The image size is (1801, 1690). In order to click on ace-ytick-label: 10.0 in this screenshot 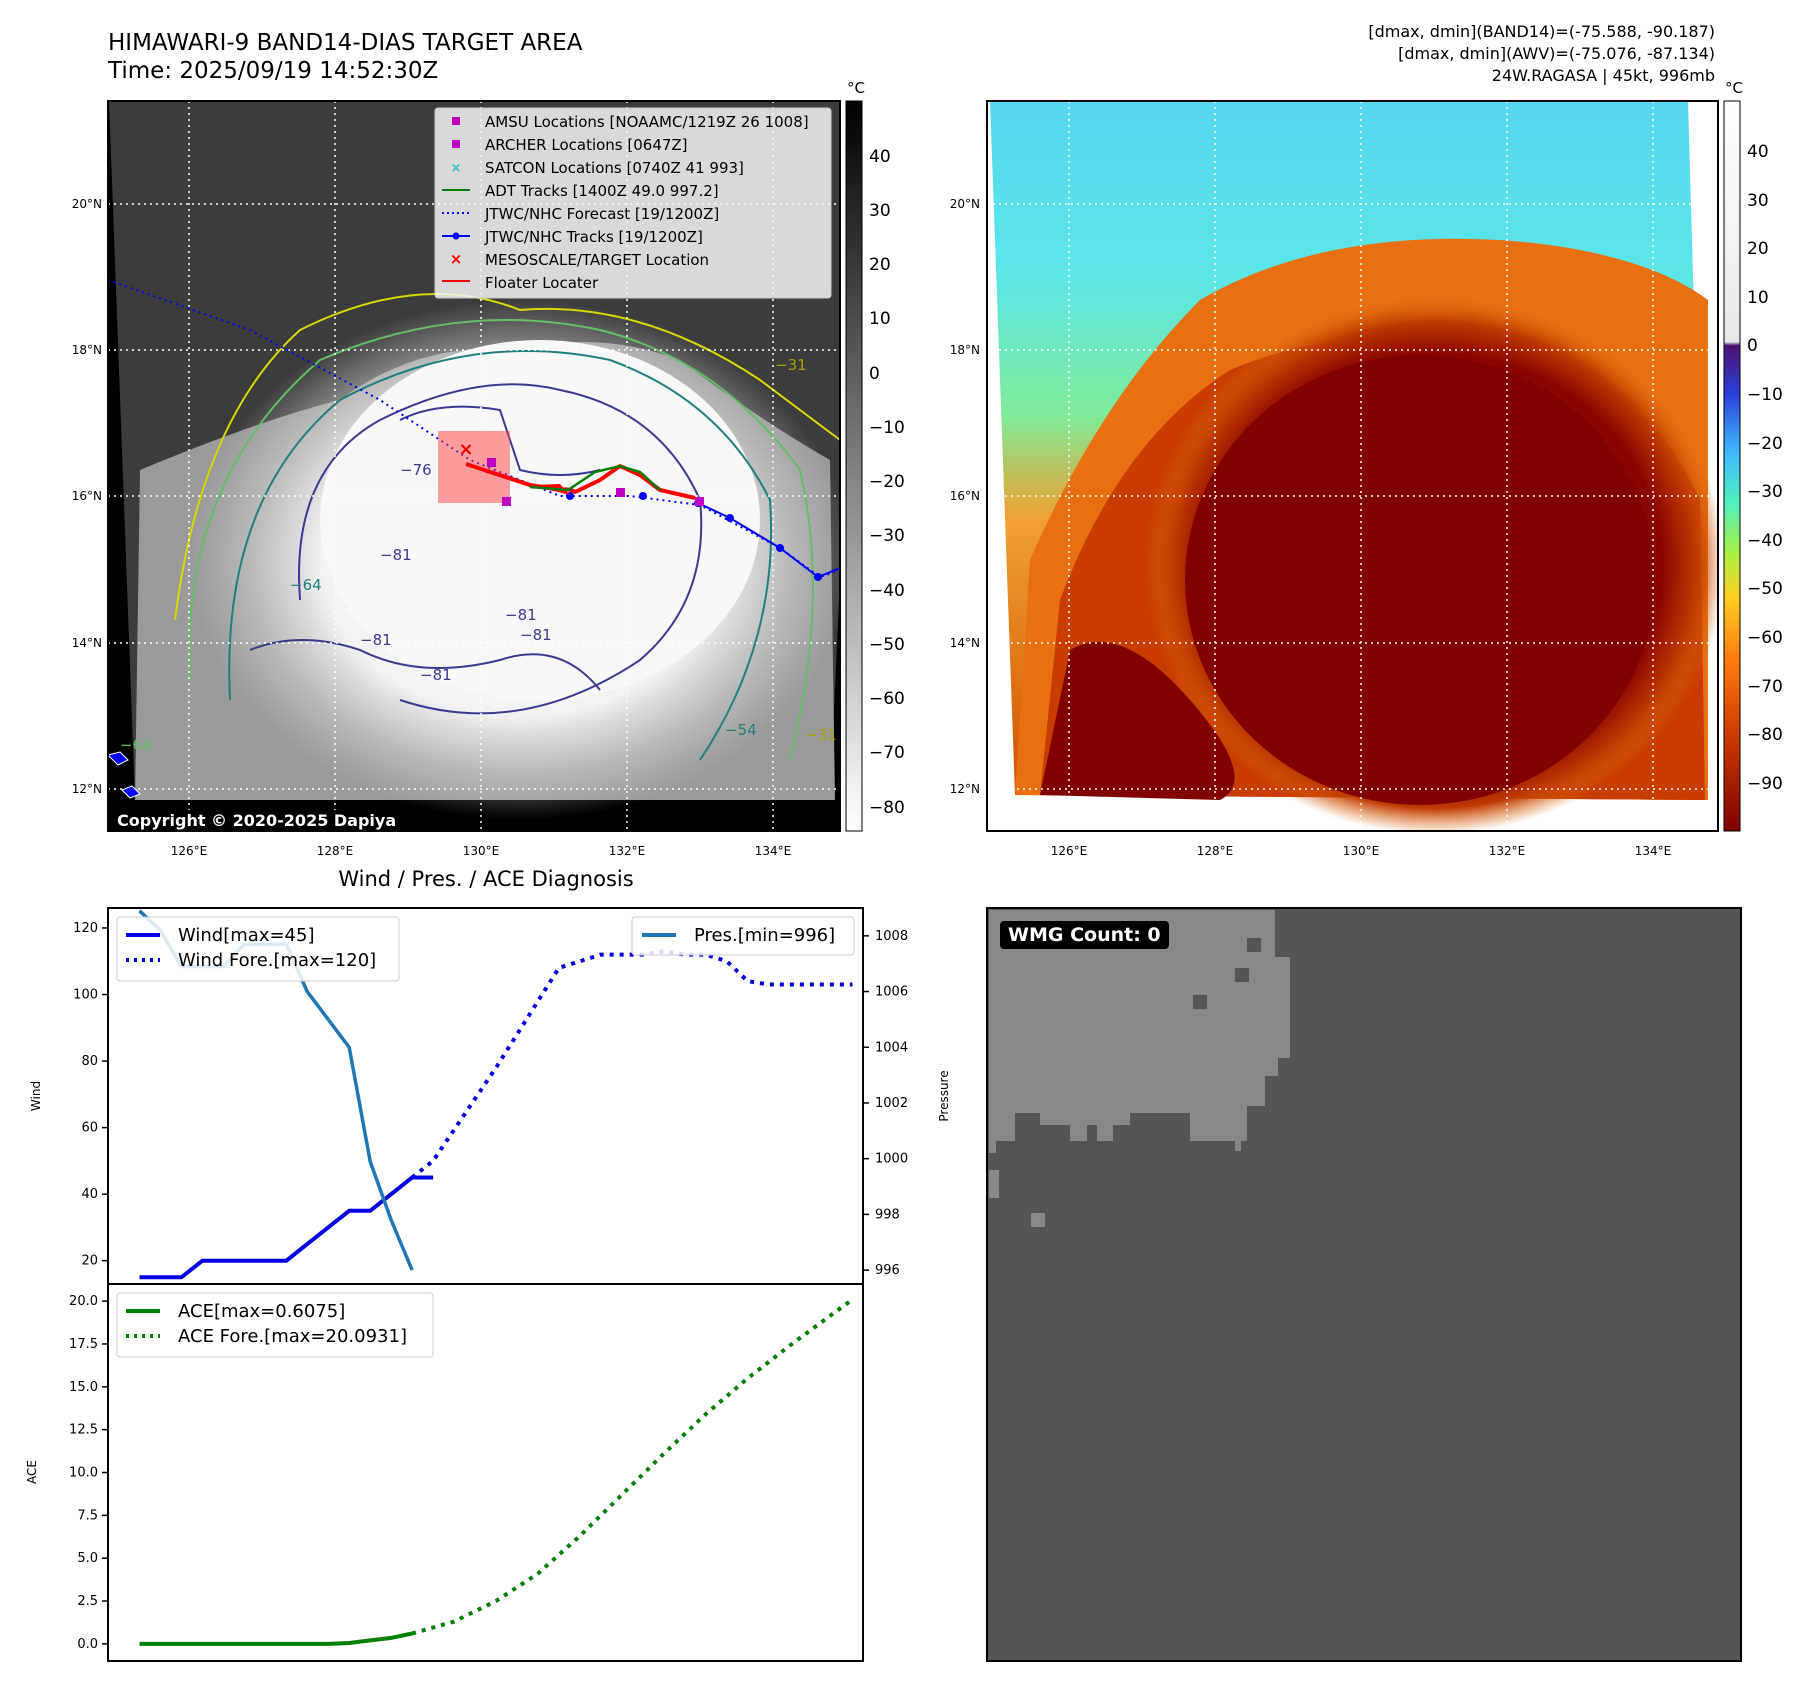, I will do `click(83, 1473)`.